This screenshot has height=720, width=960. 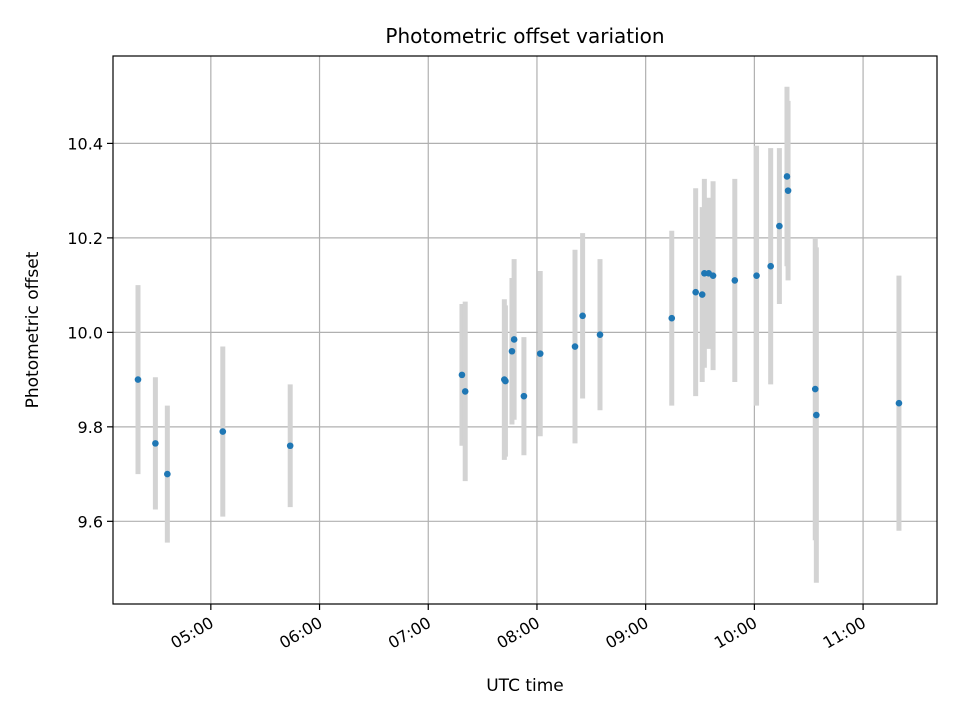 I want to click on y-tick-layer: 9.6 9.8 10.0 10.2 10.4, so click(x=90, y=332).